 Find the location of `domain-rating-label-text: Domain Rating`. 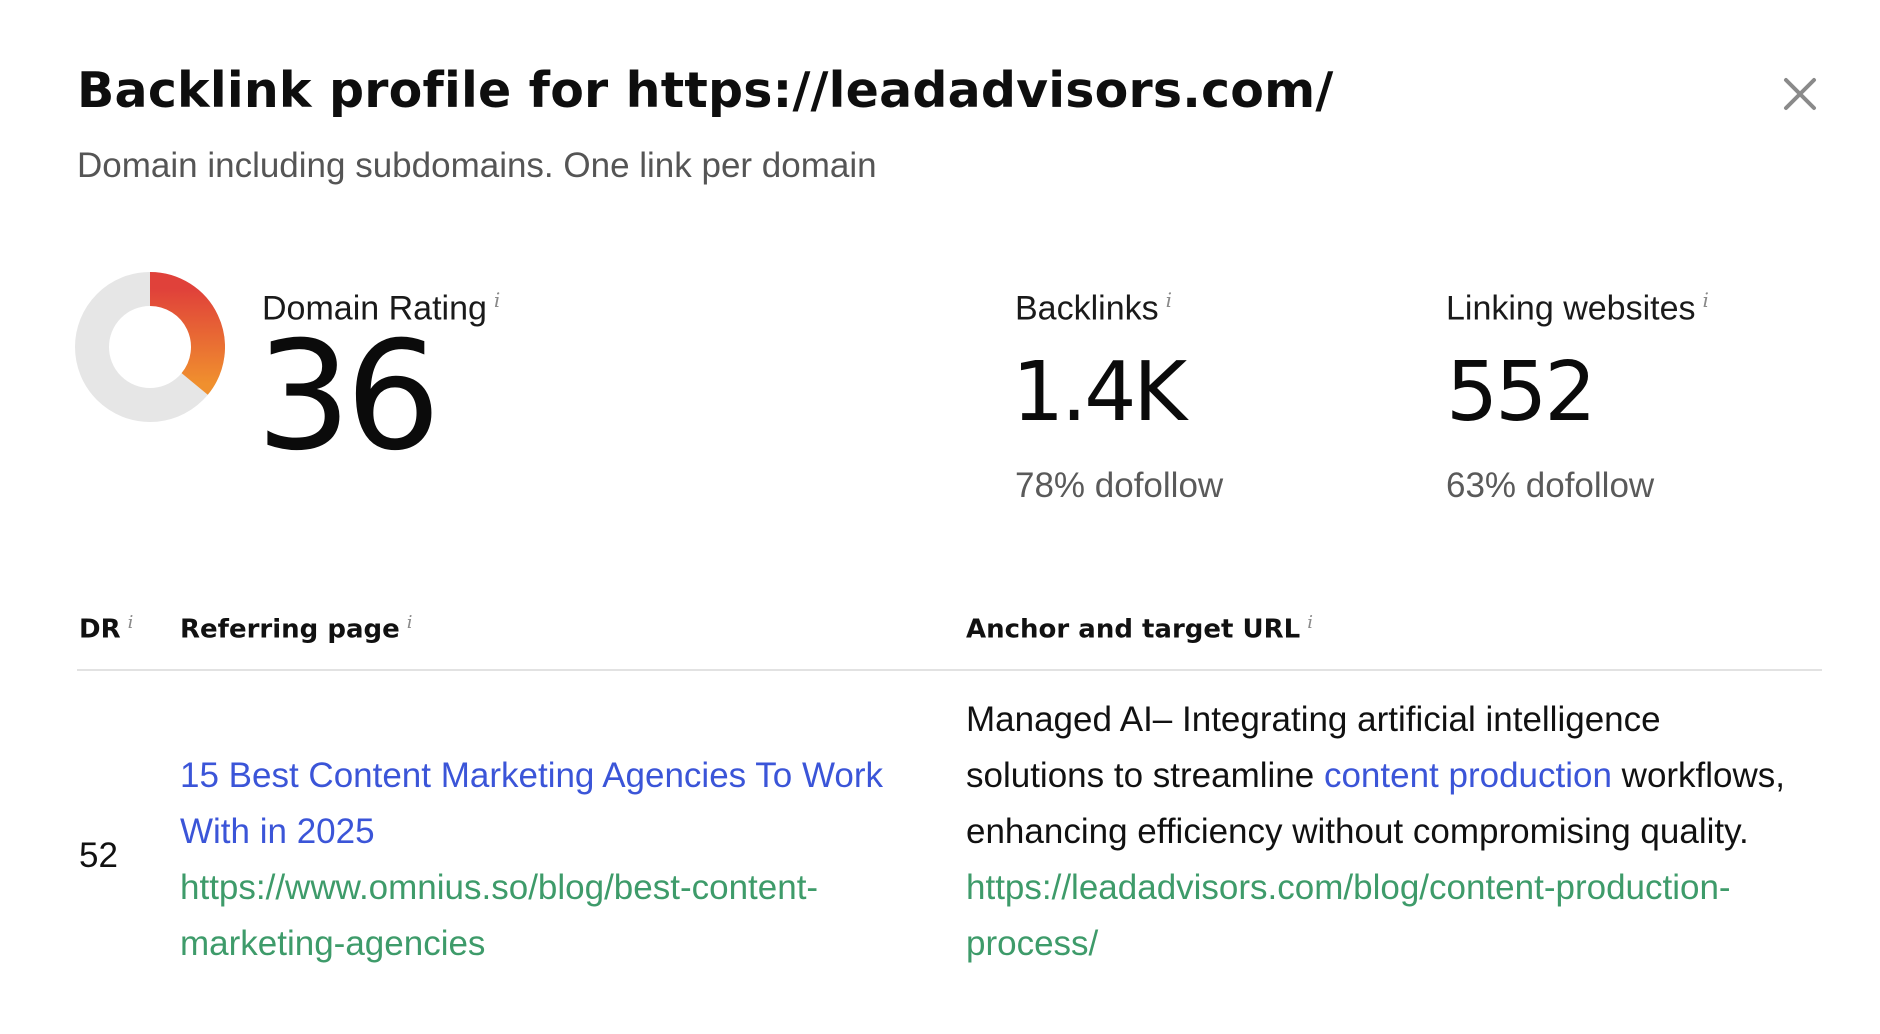

domain-rating-label-text: Domain Rating is located at coordinates (374, 308).